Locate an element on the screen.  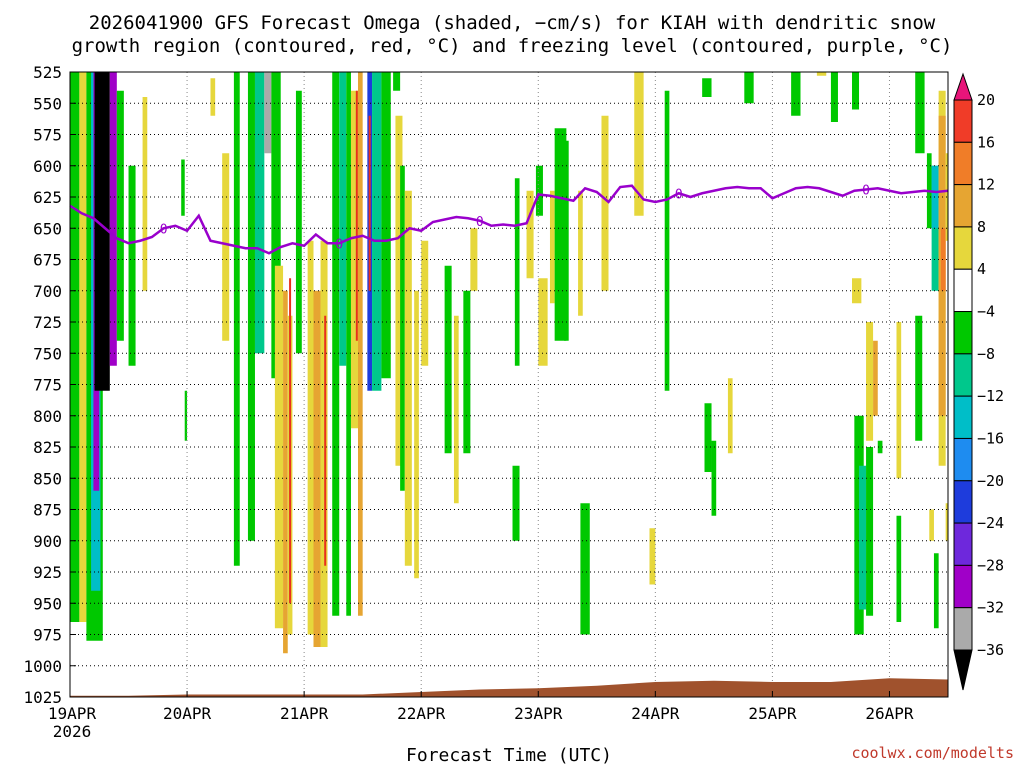
colorbar-label: 20 is located at coordinates (986, 100).